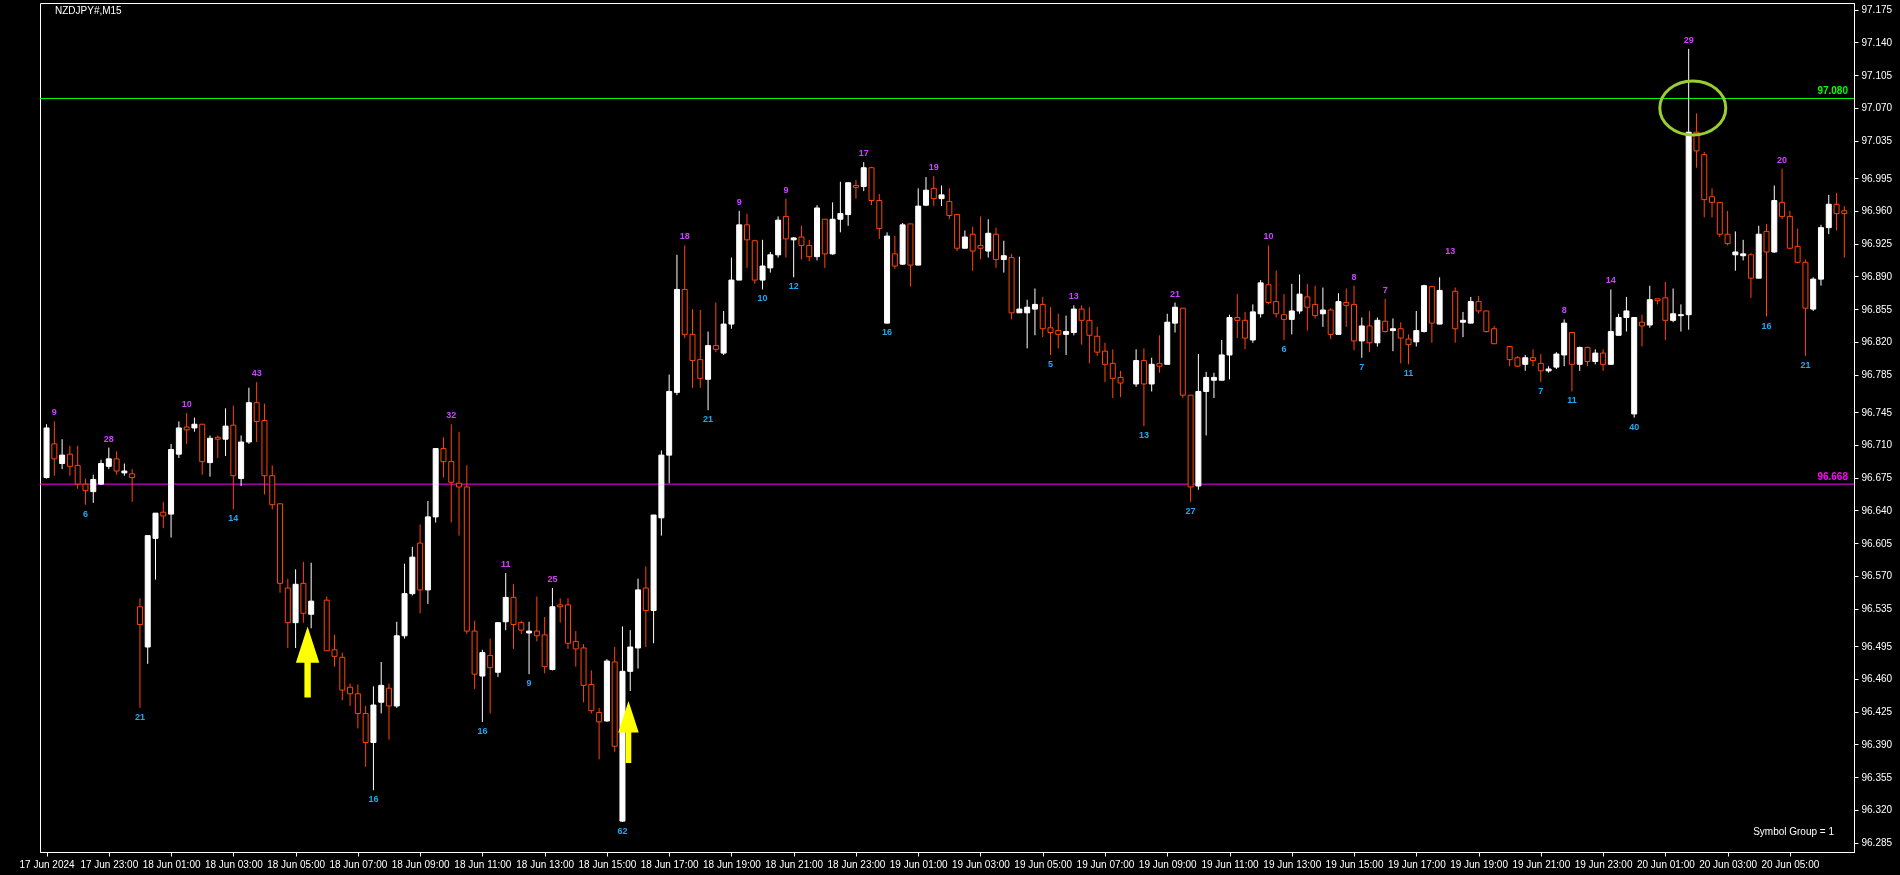 This screenshot has width=1900, height=875. What do you see at coordinates (1190, 510) in the screenshot?
I see `annotation: 27` at bounding box center [1190, 510].